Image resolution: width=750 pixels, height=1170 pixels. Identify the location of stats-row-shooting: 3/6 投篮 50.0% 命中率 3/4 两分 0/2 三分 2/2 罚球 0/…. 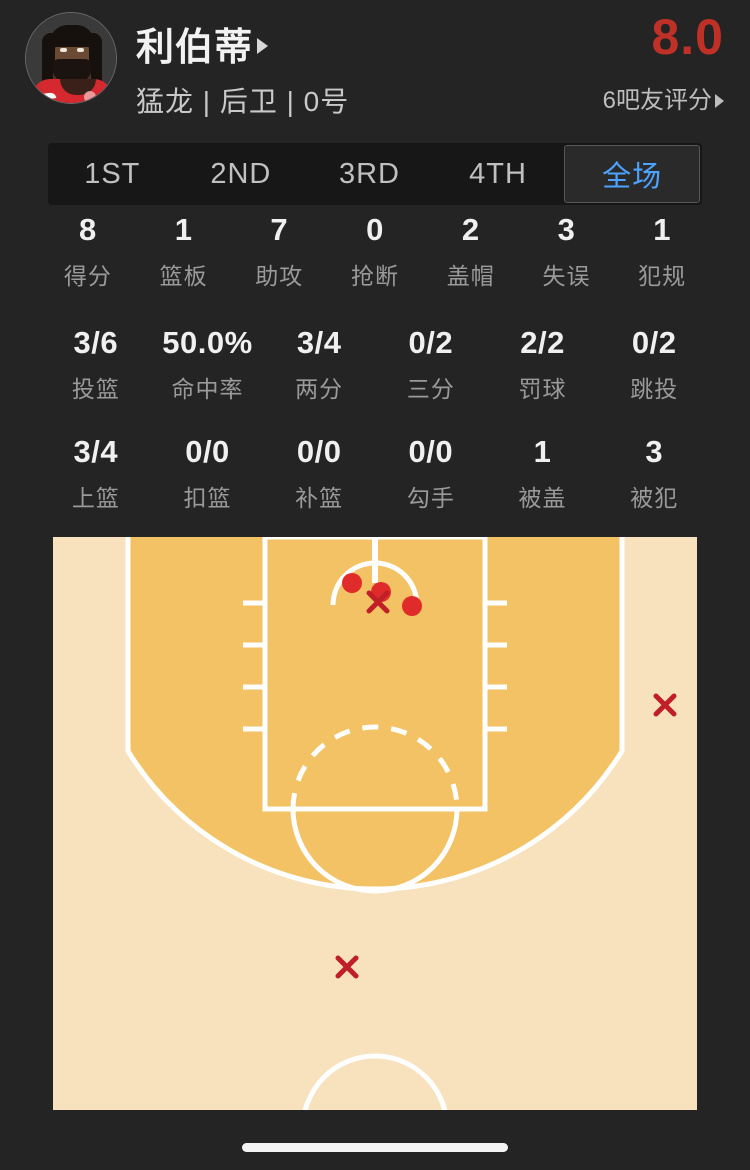
(375, 365).